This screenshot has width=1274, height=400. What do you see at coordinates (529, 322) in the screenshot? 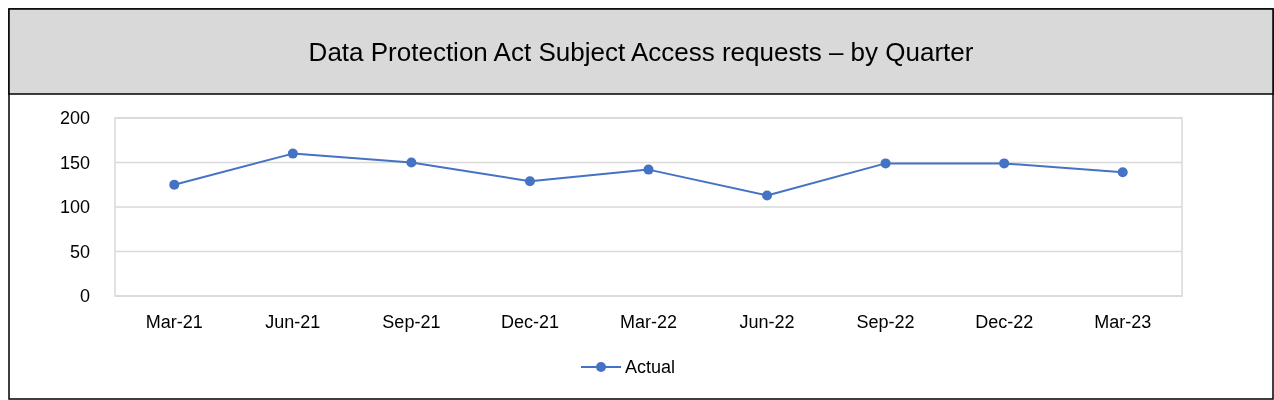
I see `x-tick-label: Dec-21` at bounding box center [529, 322].